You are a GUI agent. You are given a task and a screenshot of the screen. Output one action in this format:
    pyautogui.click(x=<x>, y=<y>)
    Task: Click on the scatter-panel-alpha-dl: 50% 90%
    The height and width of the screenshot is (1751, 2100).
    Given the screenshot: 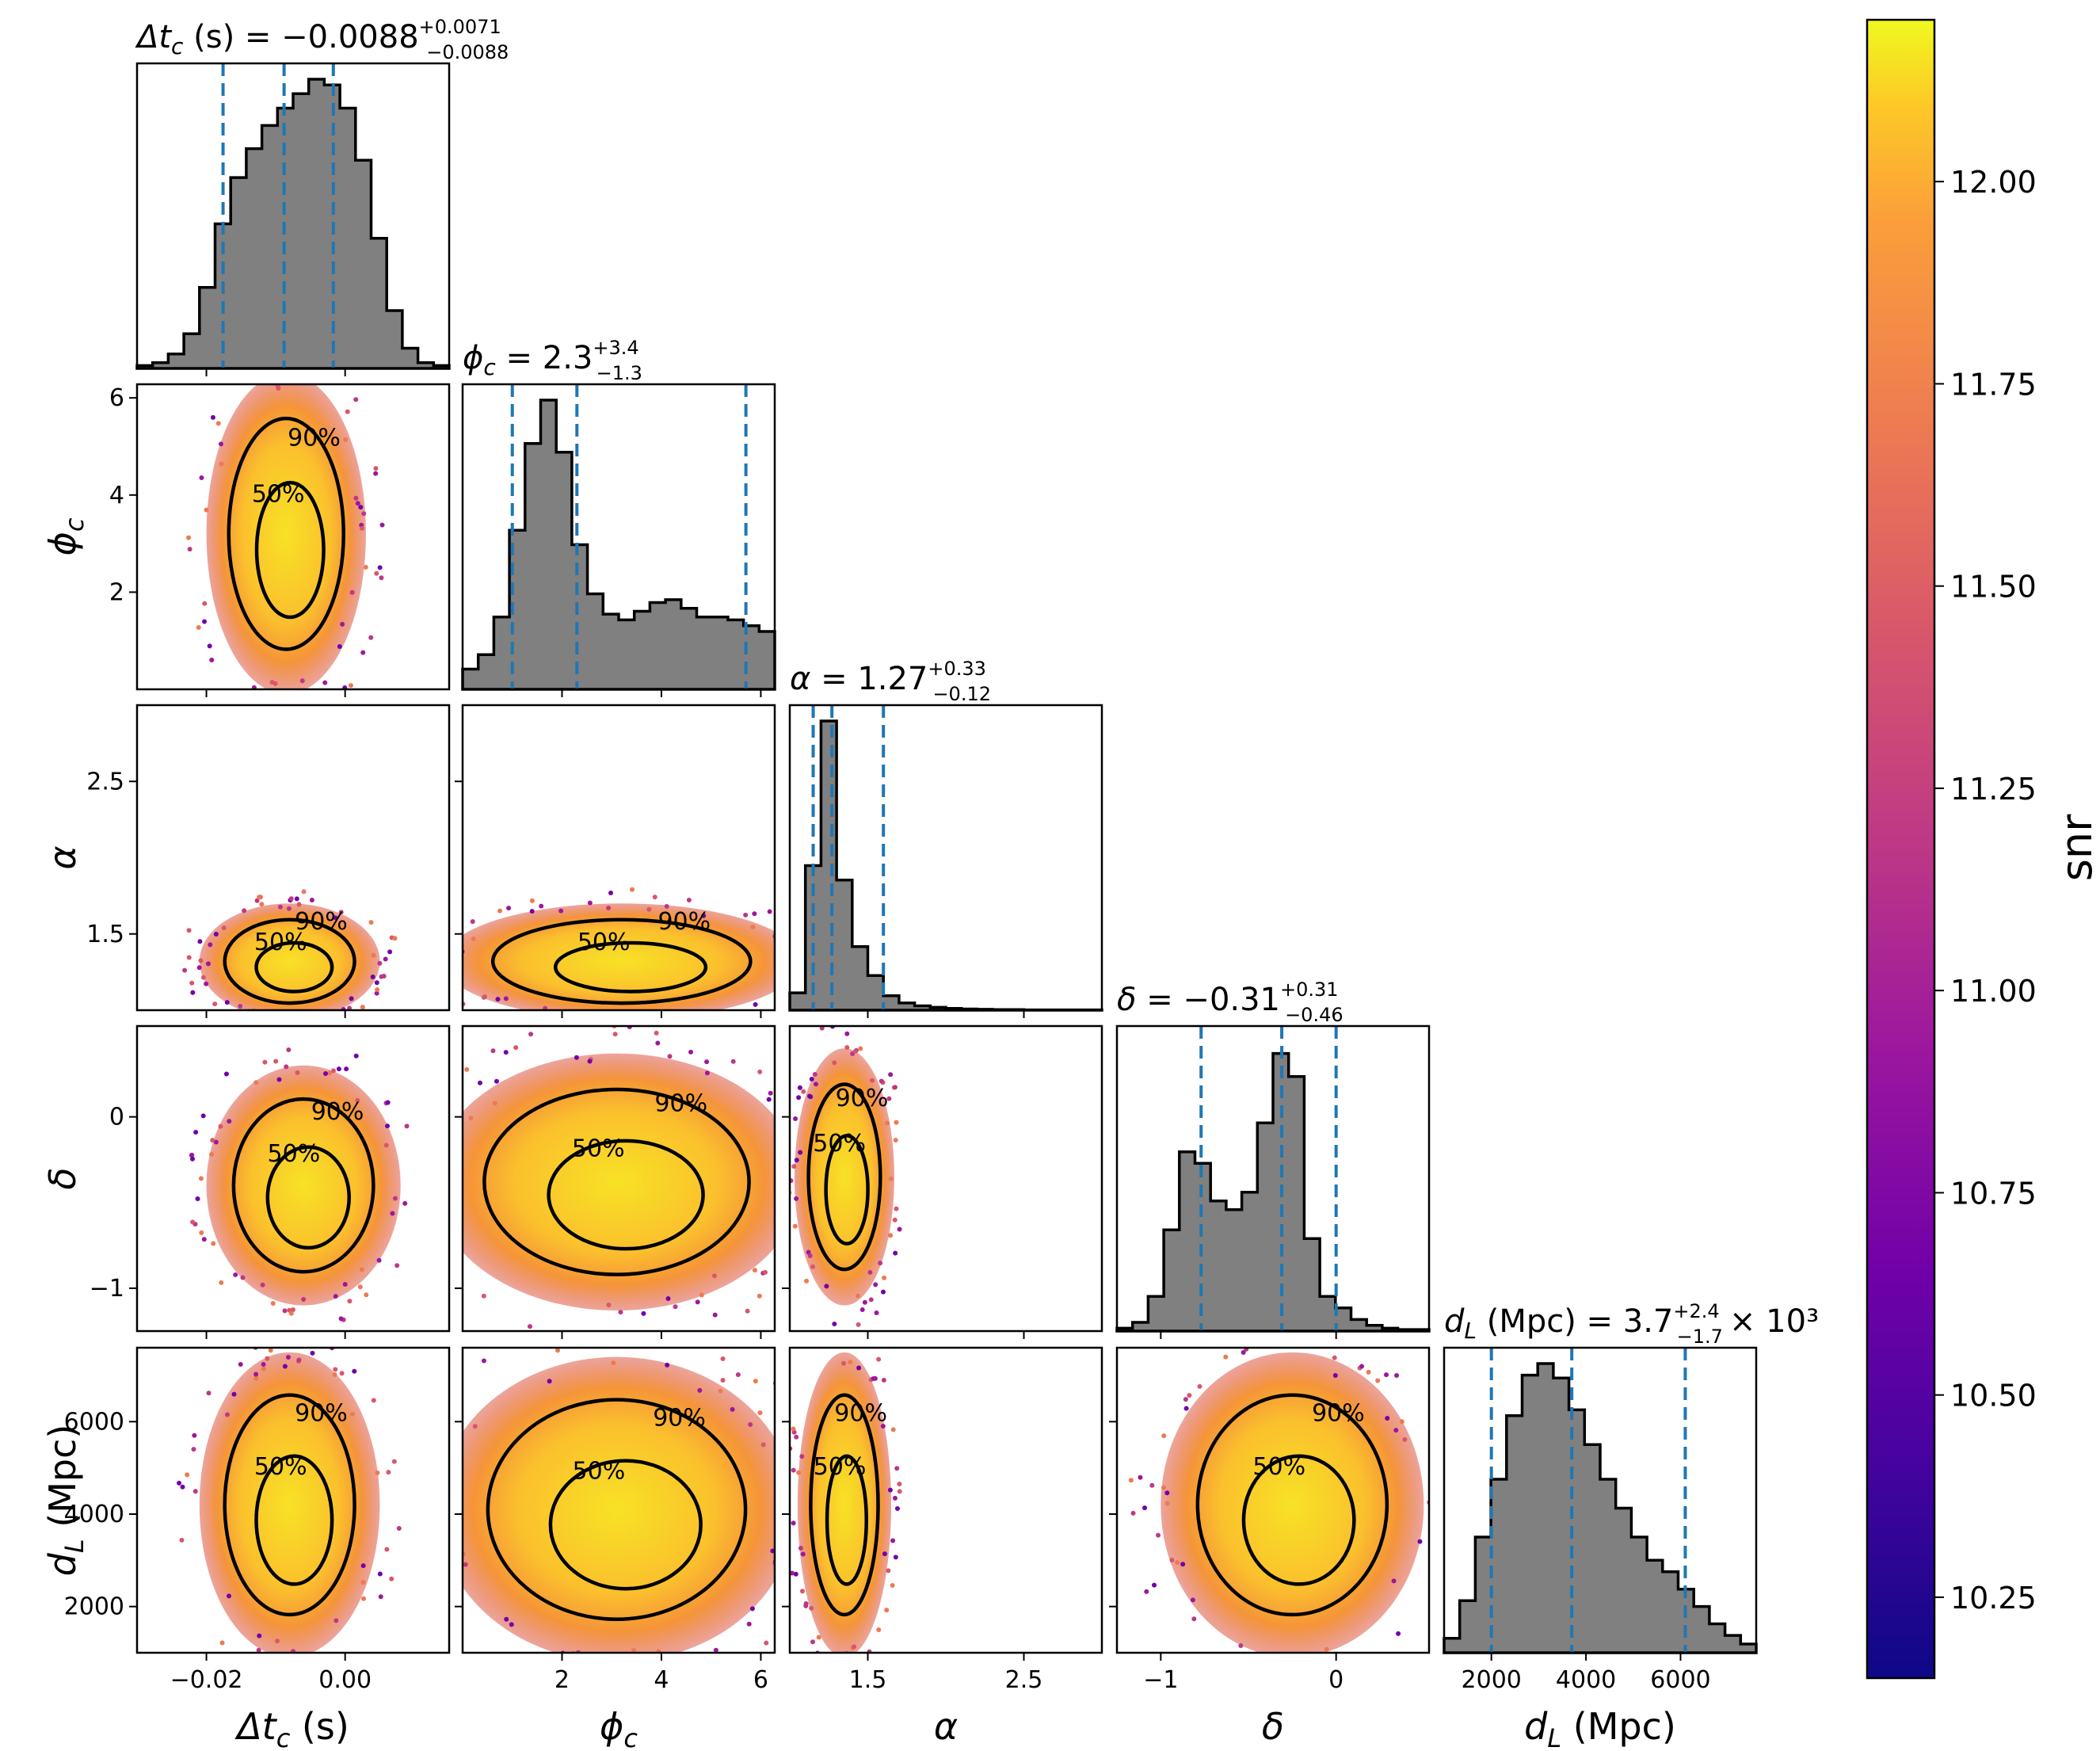 What is the action you would take?
    pyautogui.click(x=846, y=1501)
    